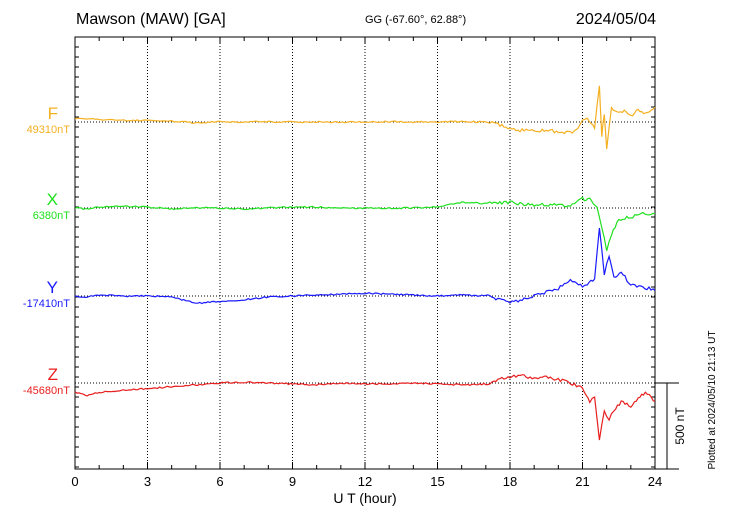  I want to click on scale-bar: 500 nT, so click(671, 426).